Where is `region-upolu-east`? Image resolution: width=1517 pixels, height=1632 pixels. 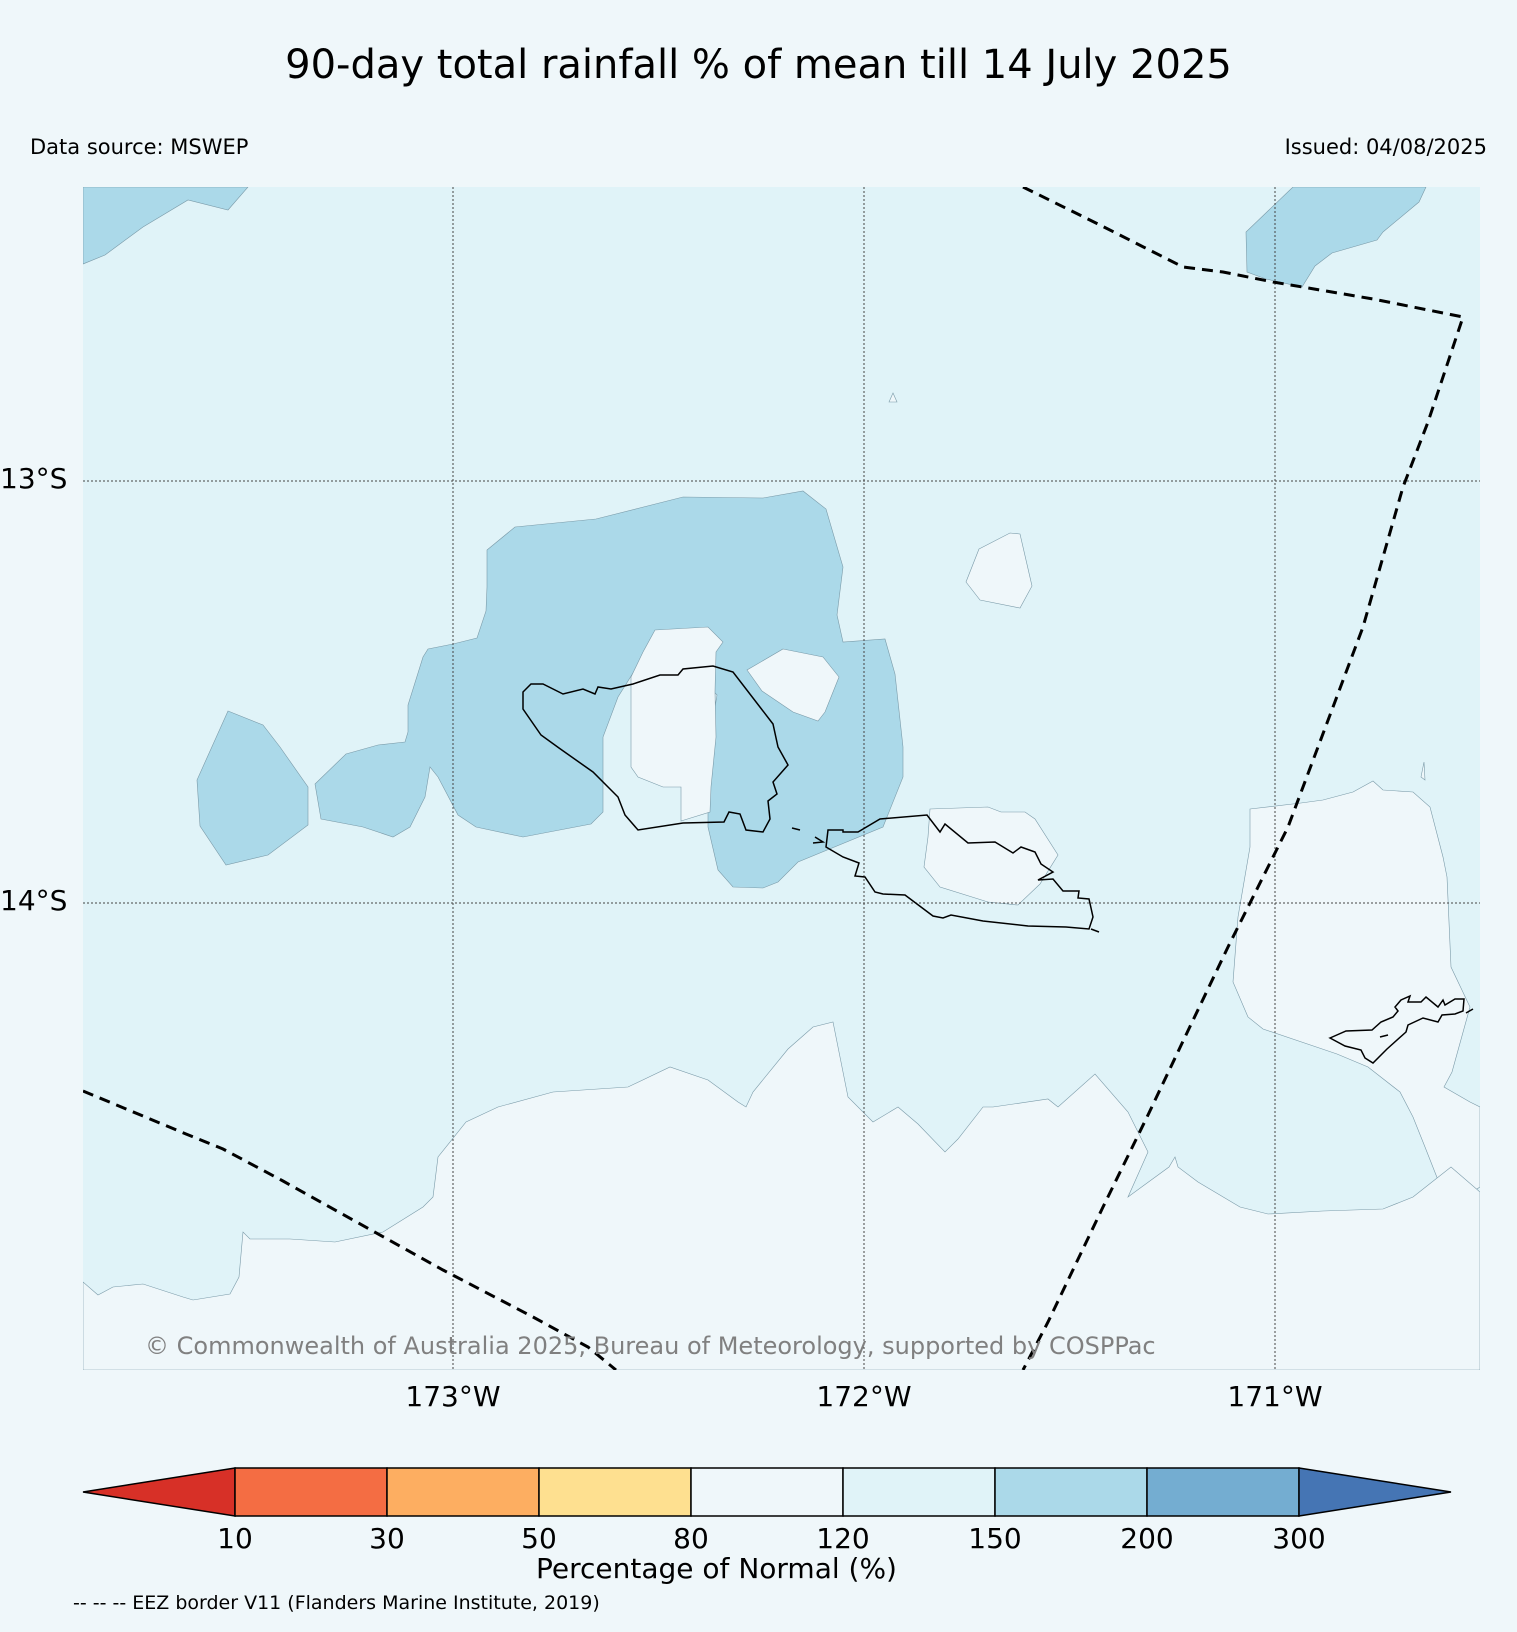
region-upolu-east is located at coordinates (793, 685).